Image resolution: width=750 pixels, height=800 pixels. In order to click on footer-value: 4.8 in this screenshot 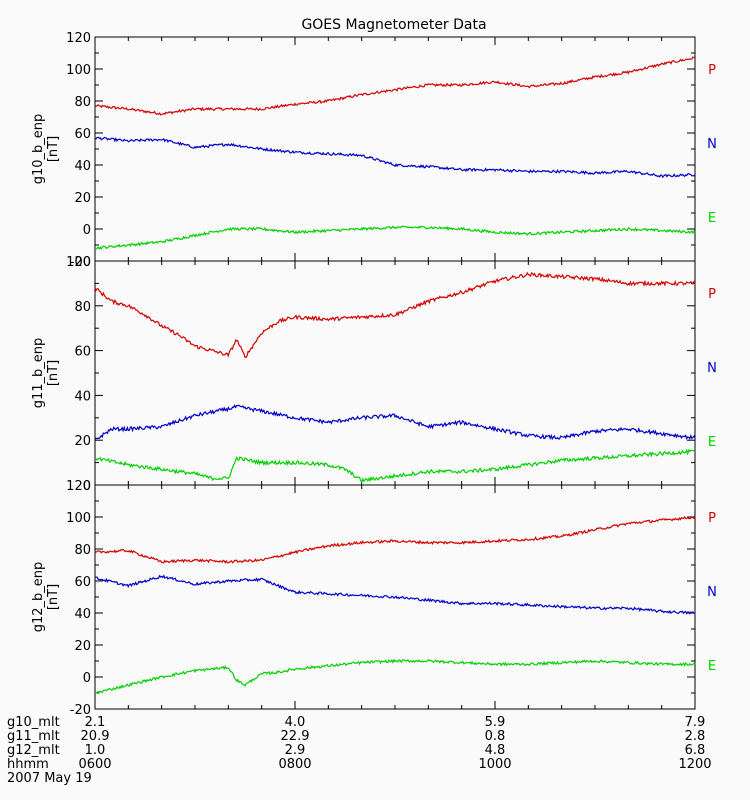, I will do `click(495, 750)`.